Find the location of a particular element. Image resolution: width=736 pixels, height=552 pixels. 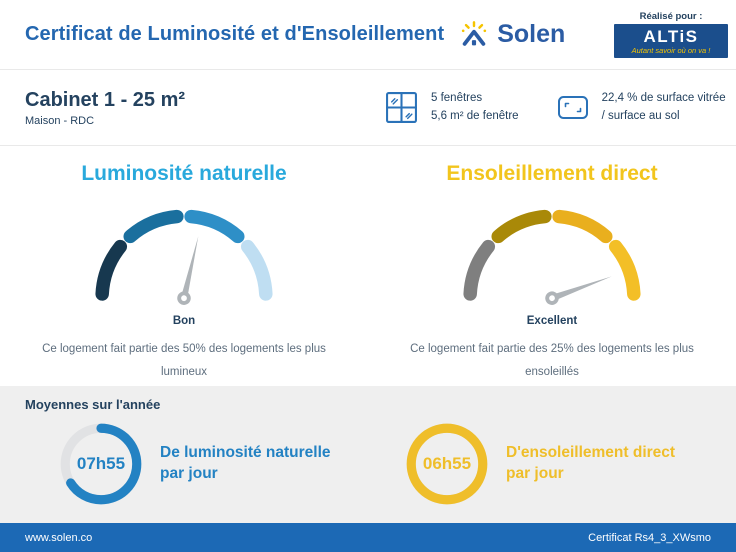

altis-logo: ALTiS Autant savoir où on va ! is located at coordinates (671, 41).